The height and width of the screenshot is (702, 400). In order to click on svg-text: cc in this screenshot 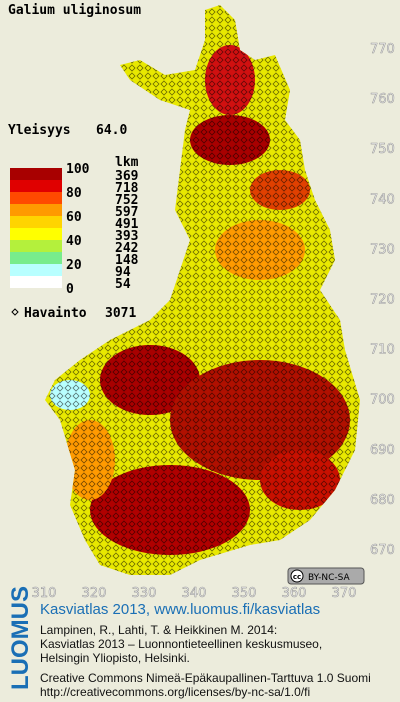, I will do `click(297, 577)`.